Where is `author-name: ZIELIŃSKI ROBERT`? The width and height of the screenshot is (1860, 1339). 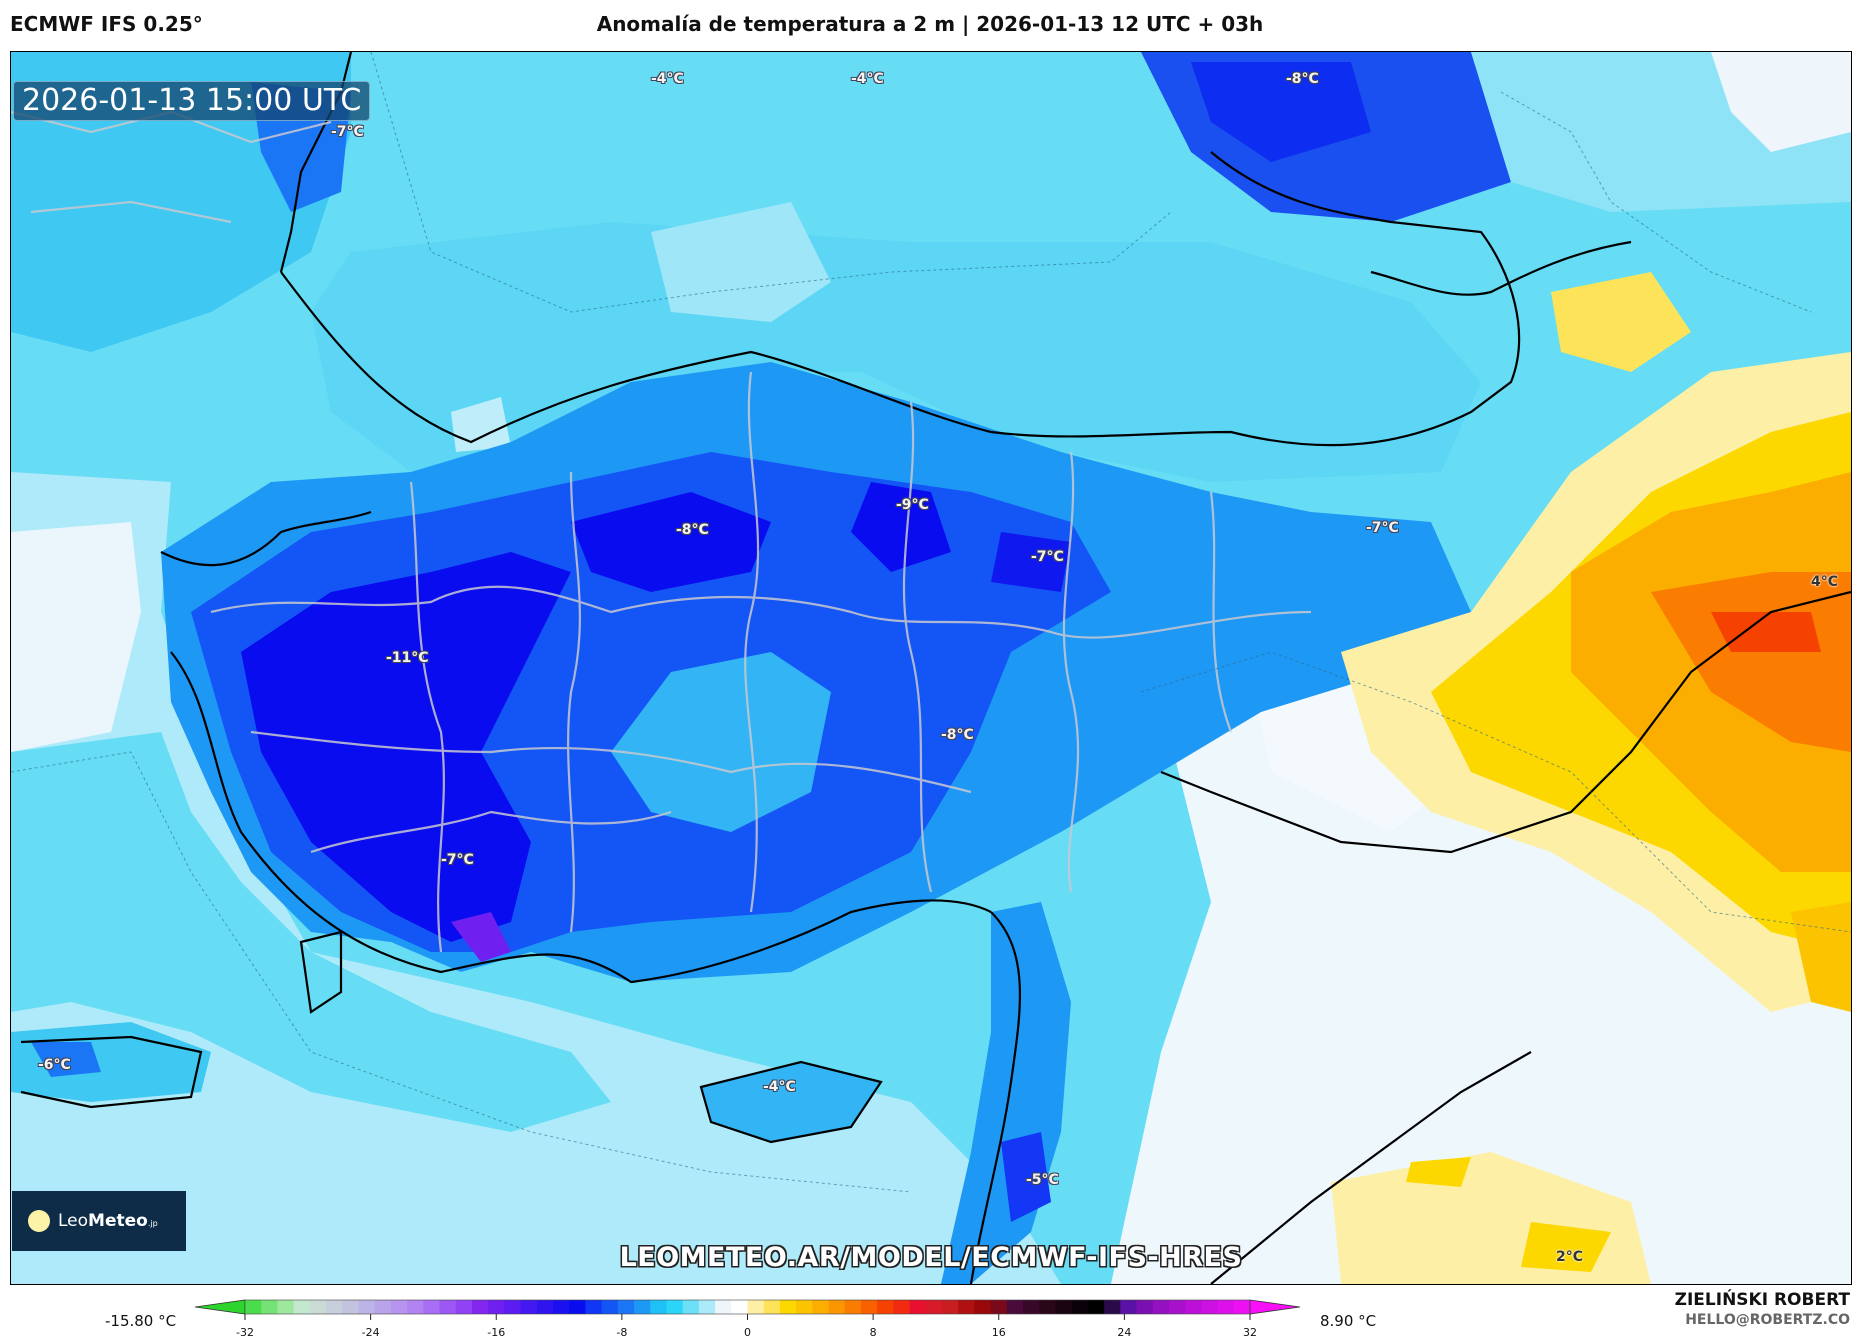
author-name: ZIELIŃSKI ROBERT is located at coordinates (1762, 1300).